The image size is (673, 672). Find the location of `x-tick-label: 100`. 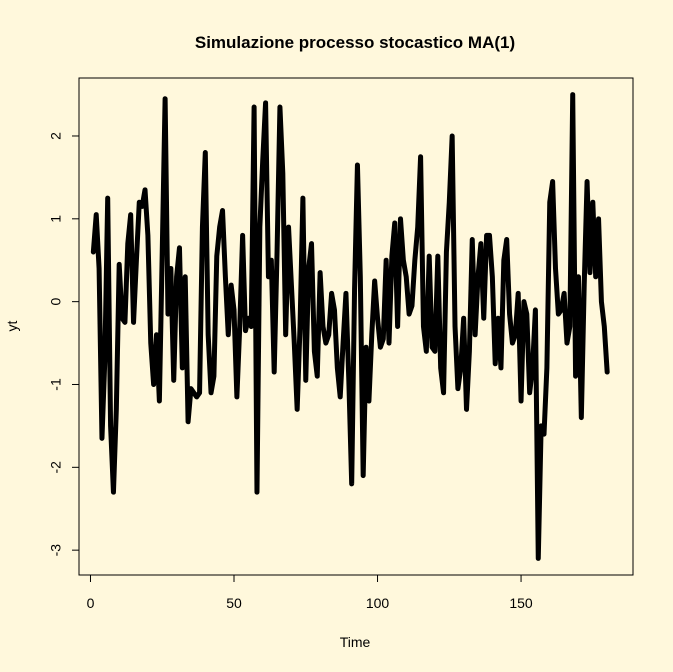

x-tick-label: 100 is located at coordinates (378, 603).